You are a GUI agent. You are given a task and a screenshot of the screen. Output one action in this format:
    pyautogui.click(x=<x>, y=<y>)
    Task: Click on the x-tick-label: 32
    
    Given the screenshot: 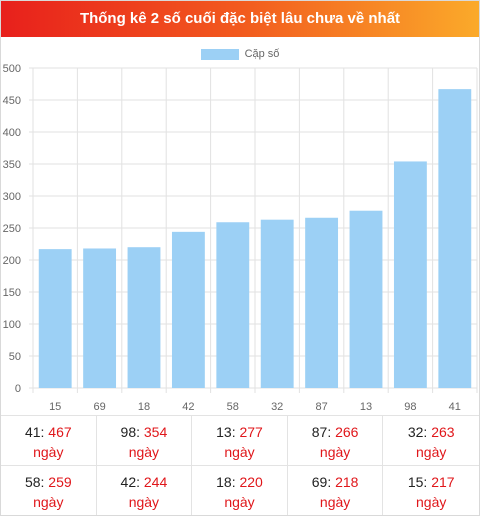 What is the action you would take?
    pyautogui.click(x=277, y=407)
    